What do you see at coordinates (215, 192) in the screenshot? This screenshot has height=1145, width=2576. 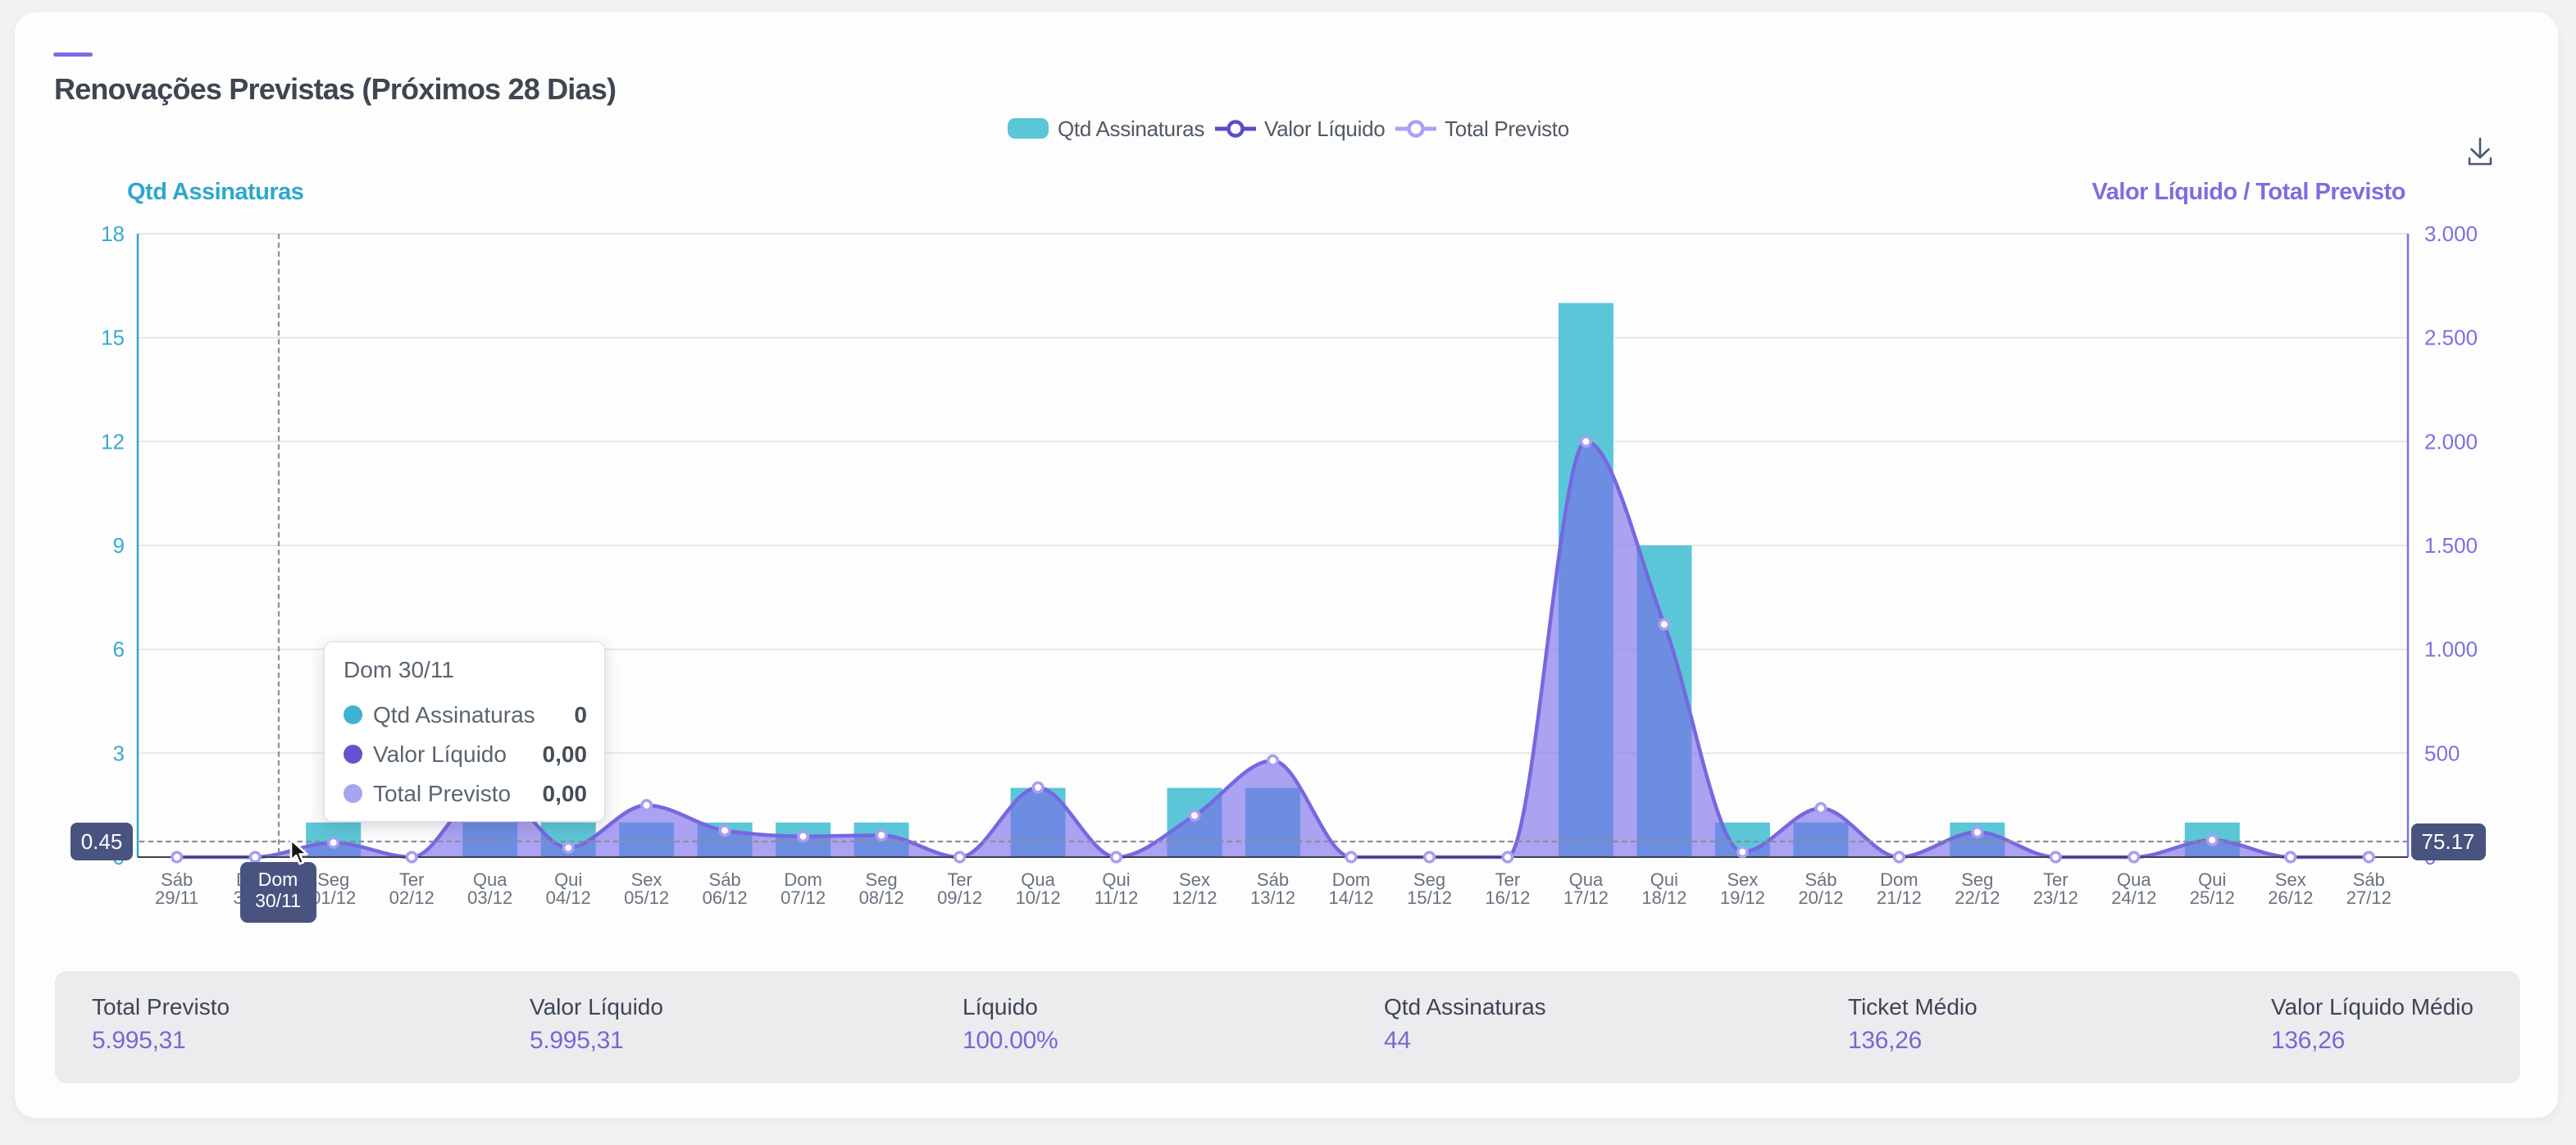 I see `svg-text: Qtd Assinaturas` at bounding box center [215, 192].